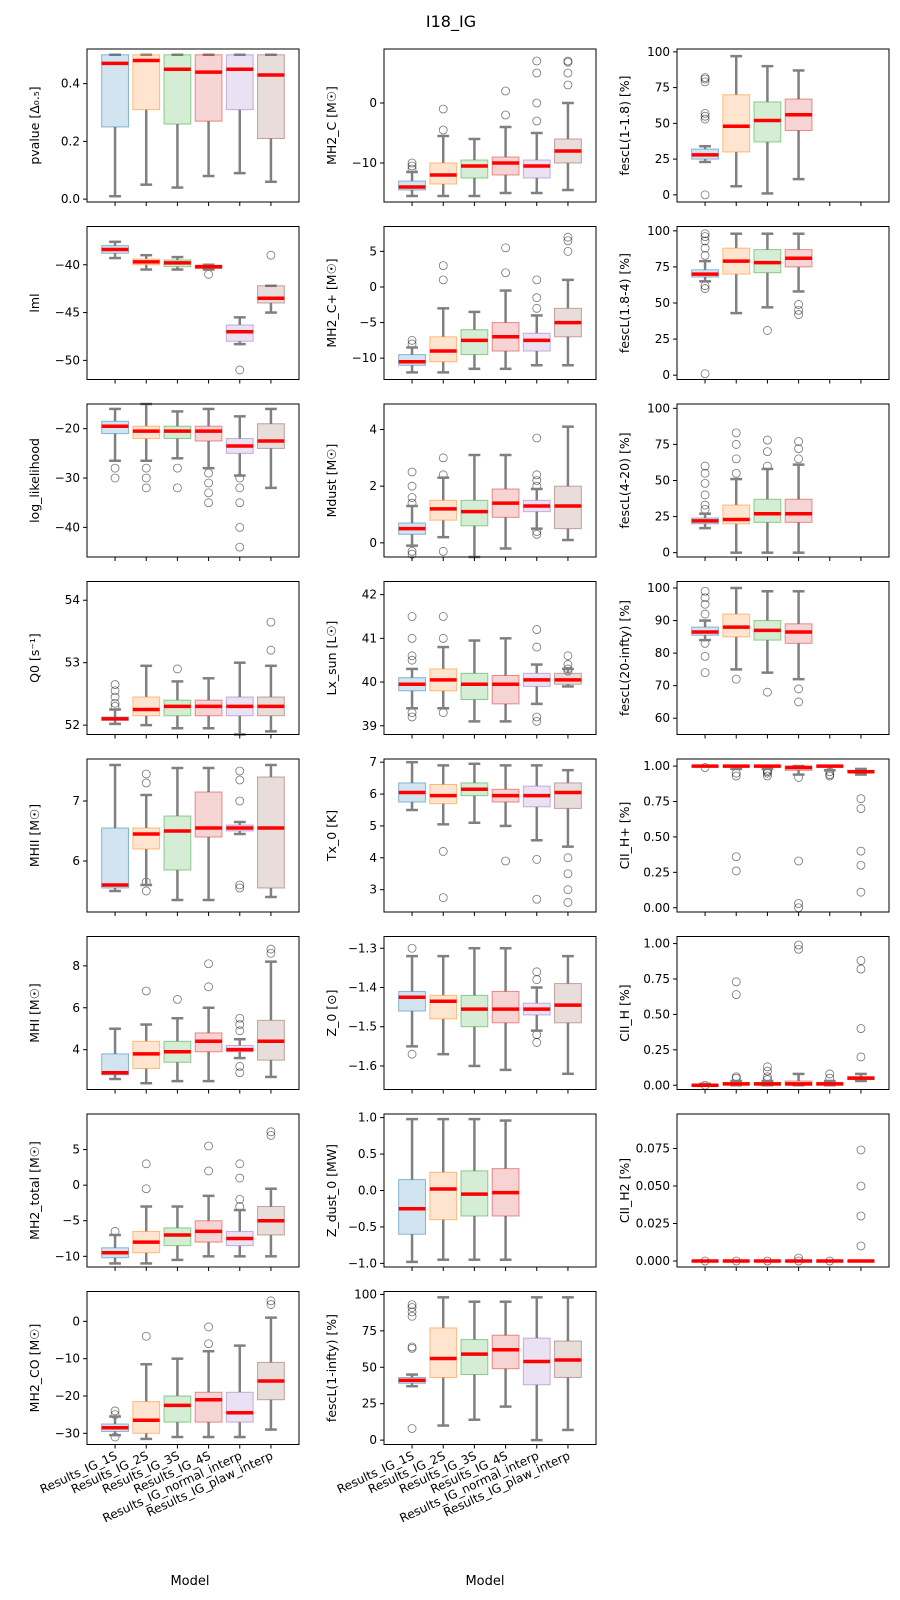  I want to click on y-tick-label: 4, so click(76, 1050).